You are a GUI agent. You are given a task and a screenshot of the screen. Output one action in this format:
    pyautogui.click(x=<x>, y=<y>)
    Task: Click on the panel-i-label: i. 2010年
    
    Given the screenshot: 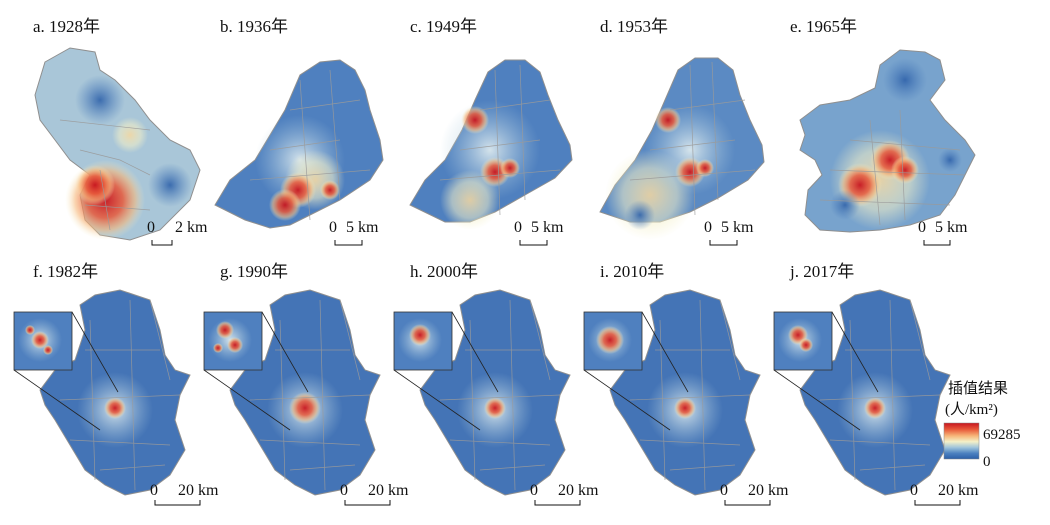 What is the action you would take?
    pyautogui.click(x=632, y=271)
    